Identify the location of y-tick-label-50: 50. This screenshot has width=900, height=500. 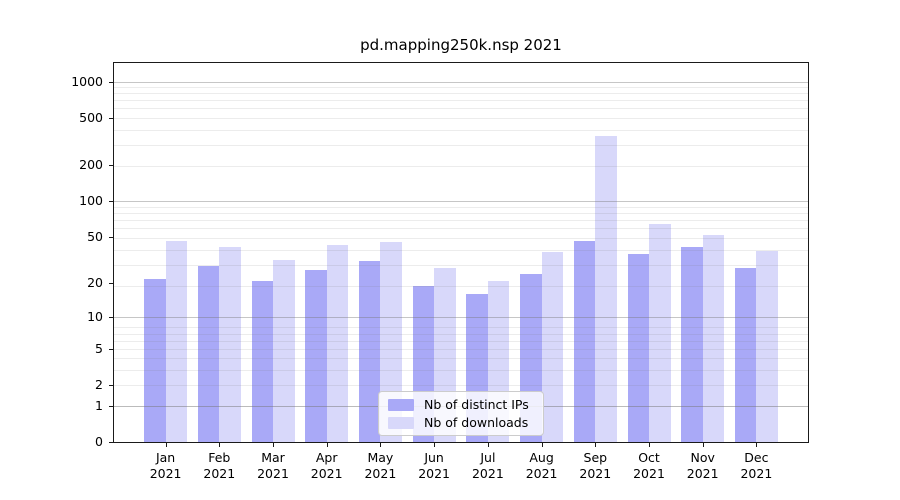
(95, 236).